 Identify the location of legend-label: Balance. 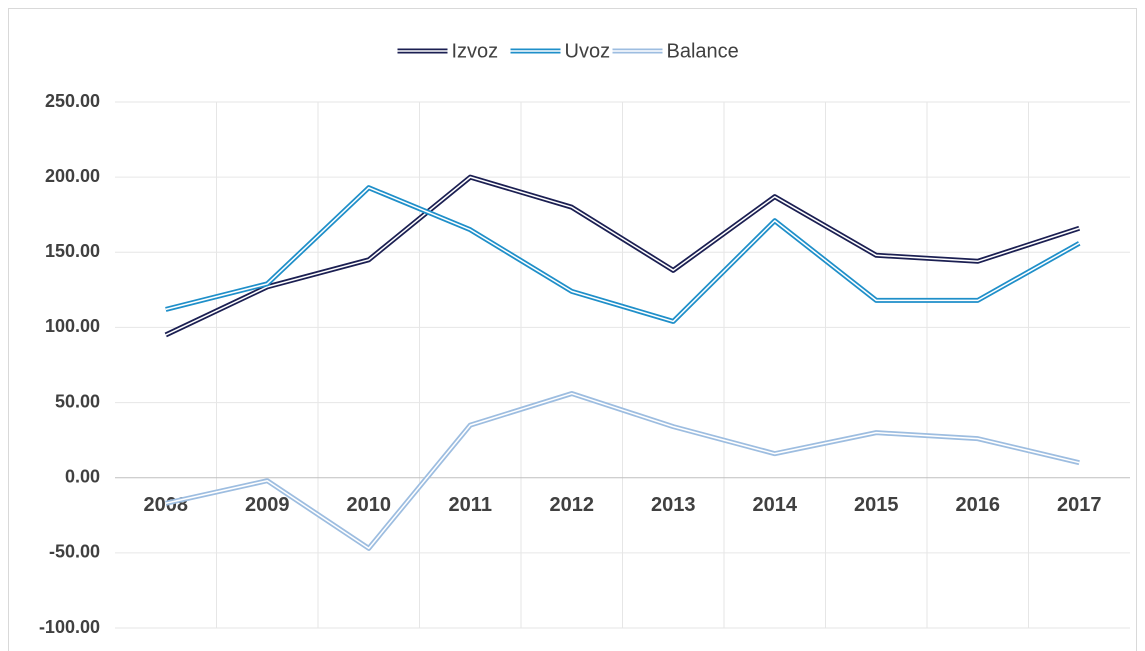
(703, 51).